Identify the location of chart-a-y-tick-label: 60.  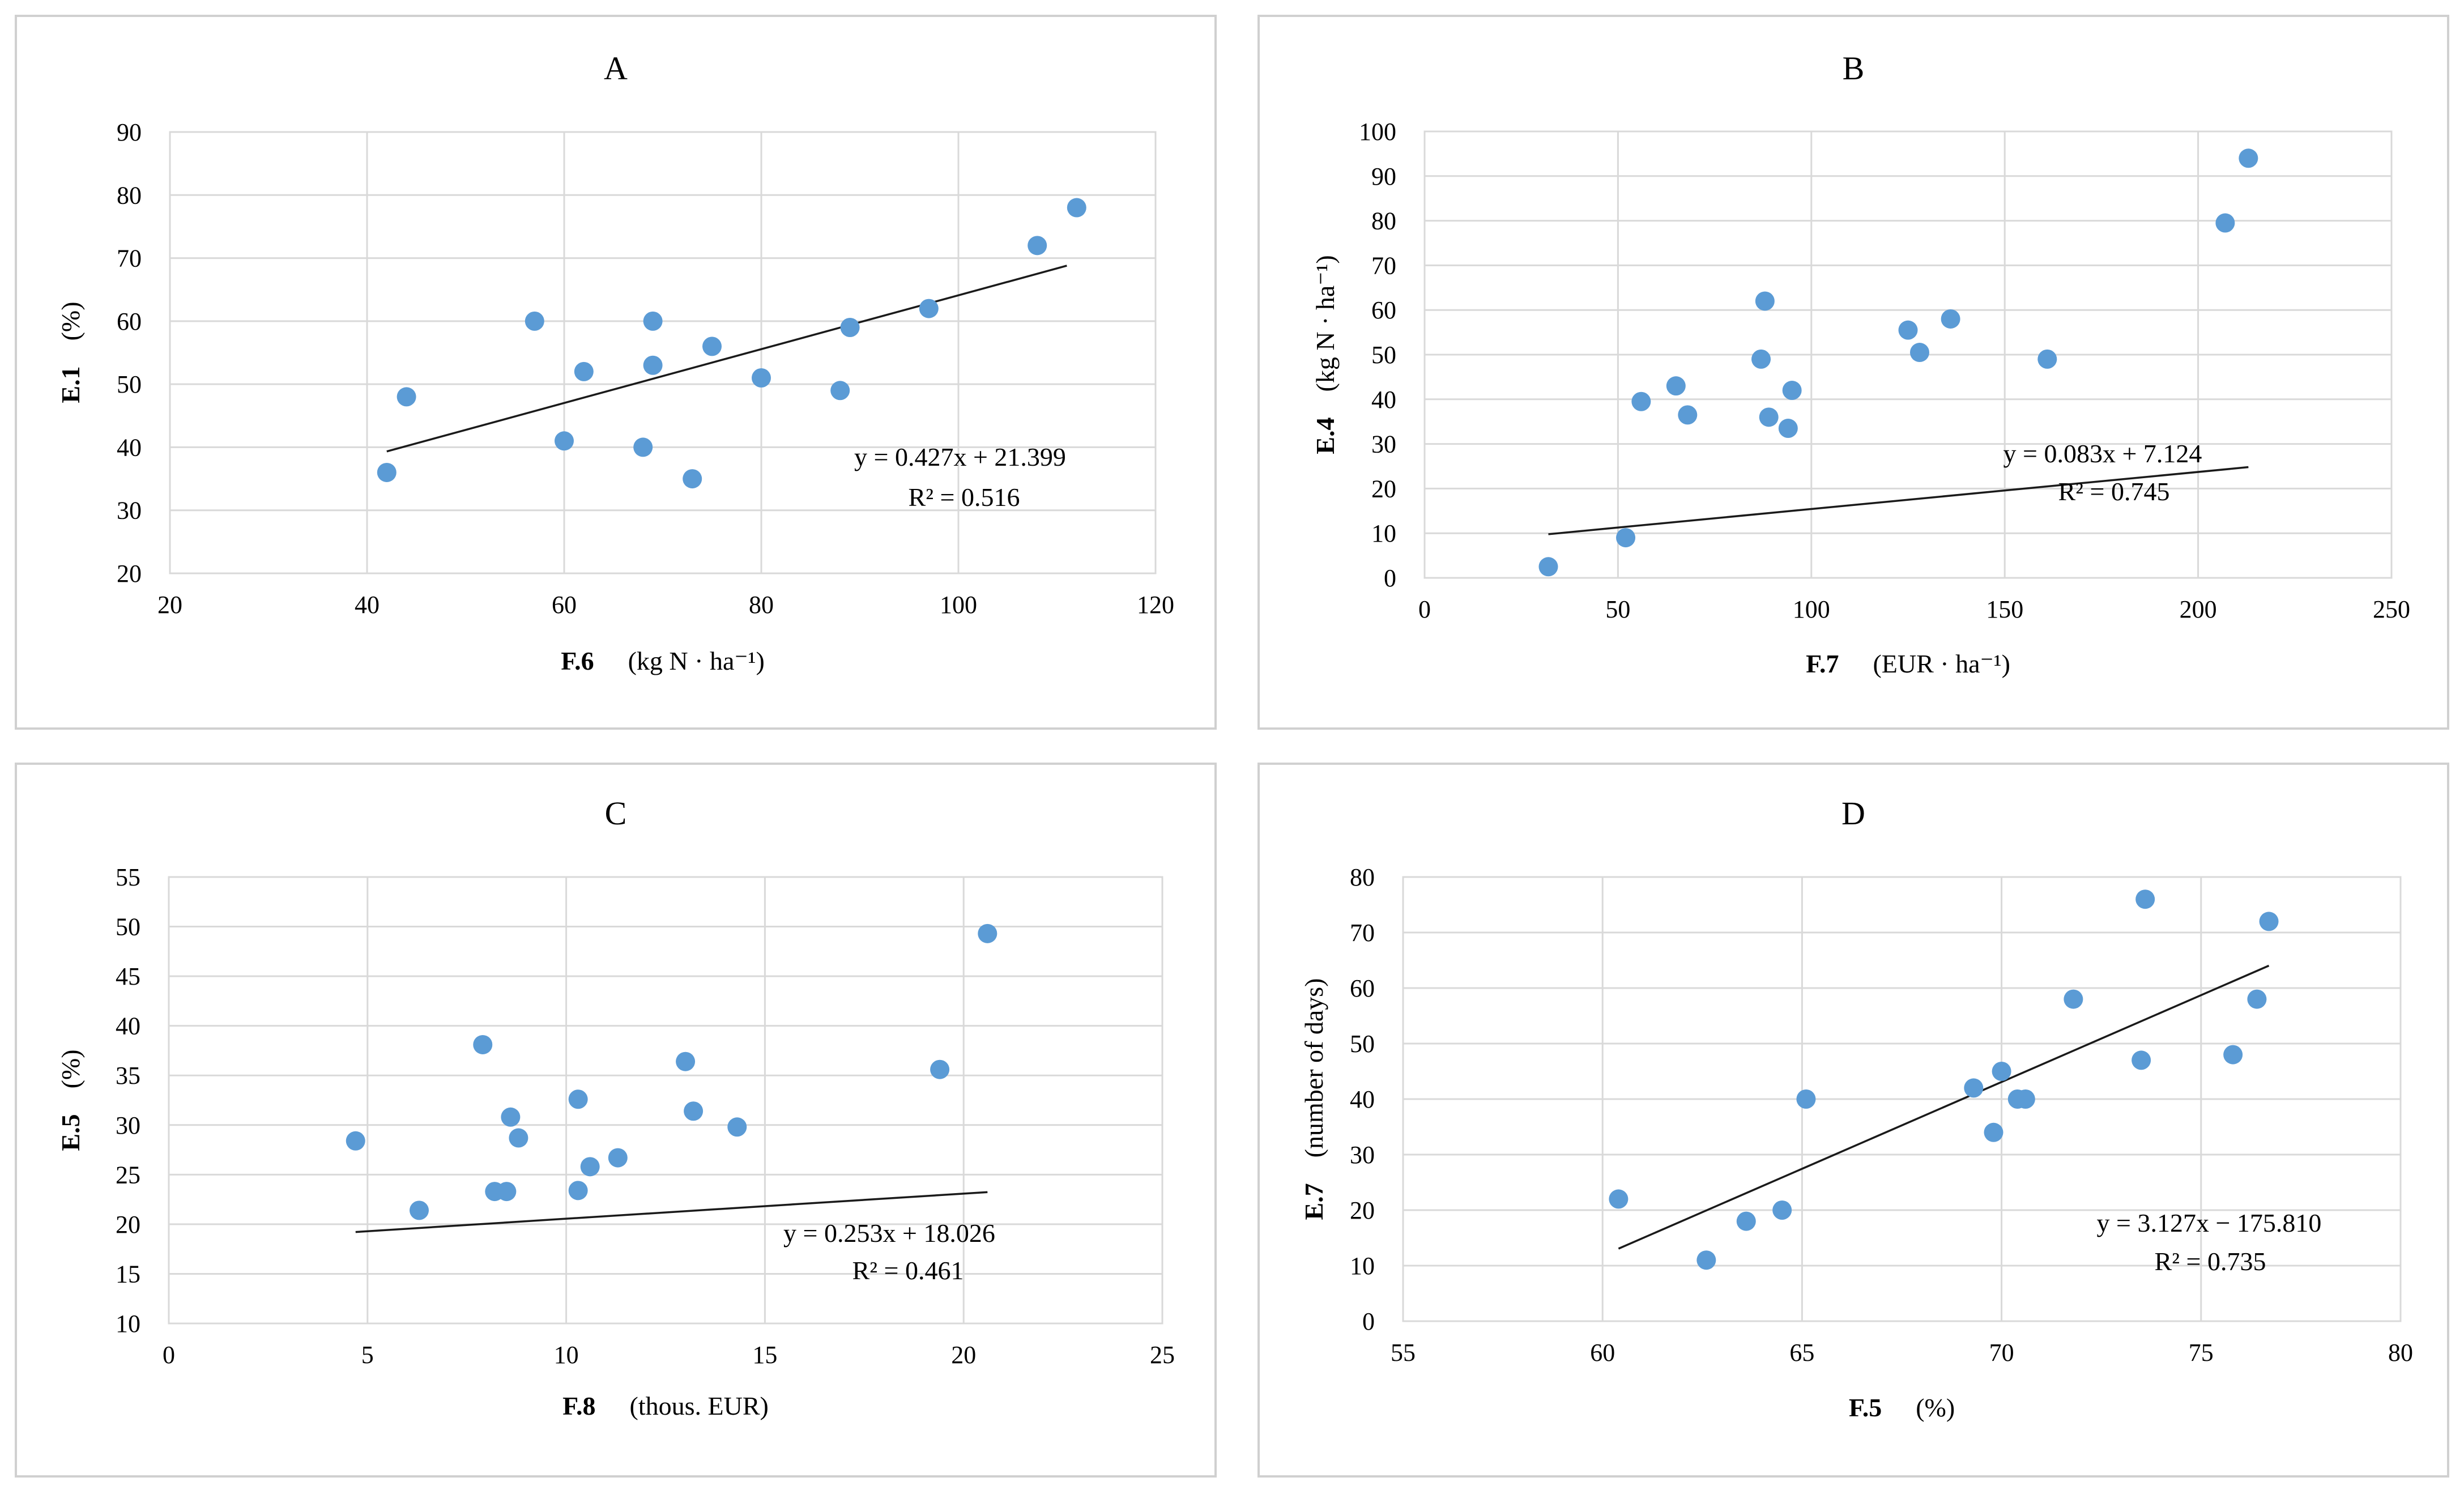
(129, 321).